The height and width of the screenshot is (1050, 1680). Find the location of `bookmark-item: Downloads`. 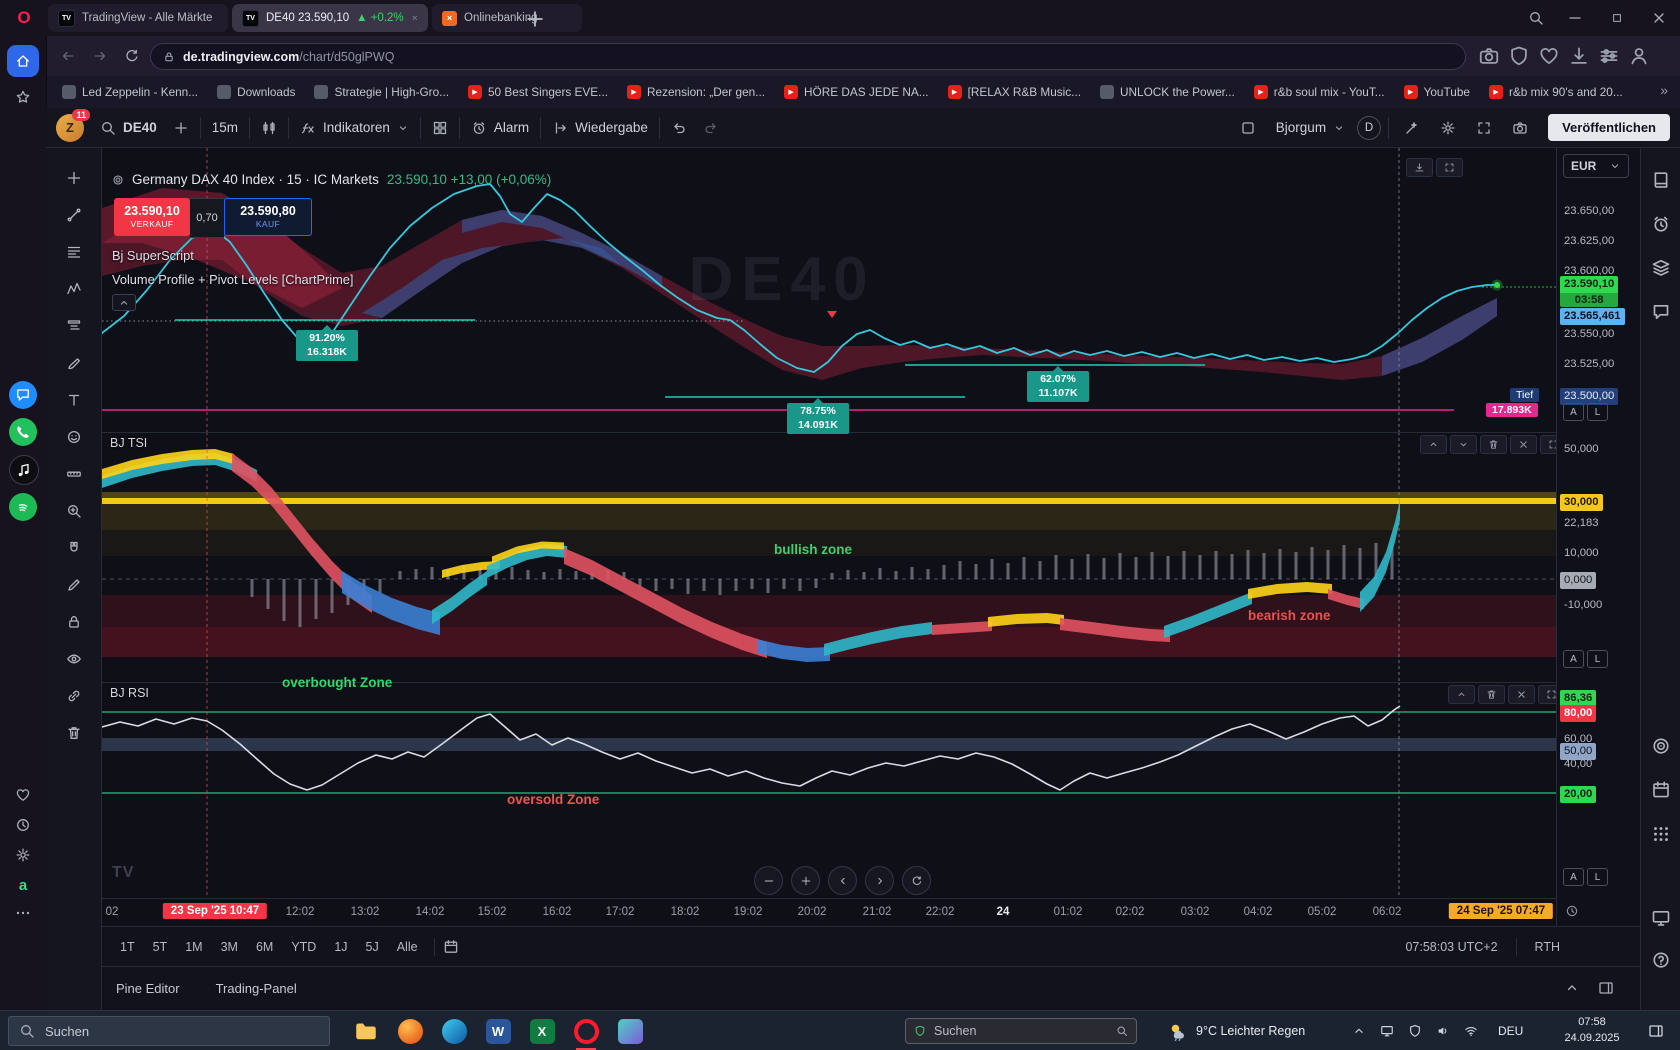

bookmark-item: Downloads is located at coordinates (256, 92).